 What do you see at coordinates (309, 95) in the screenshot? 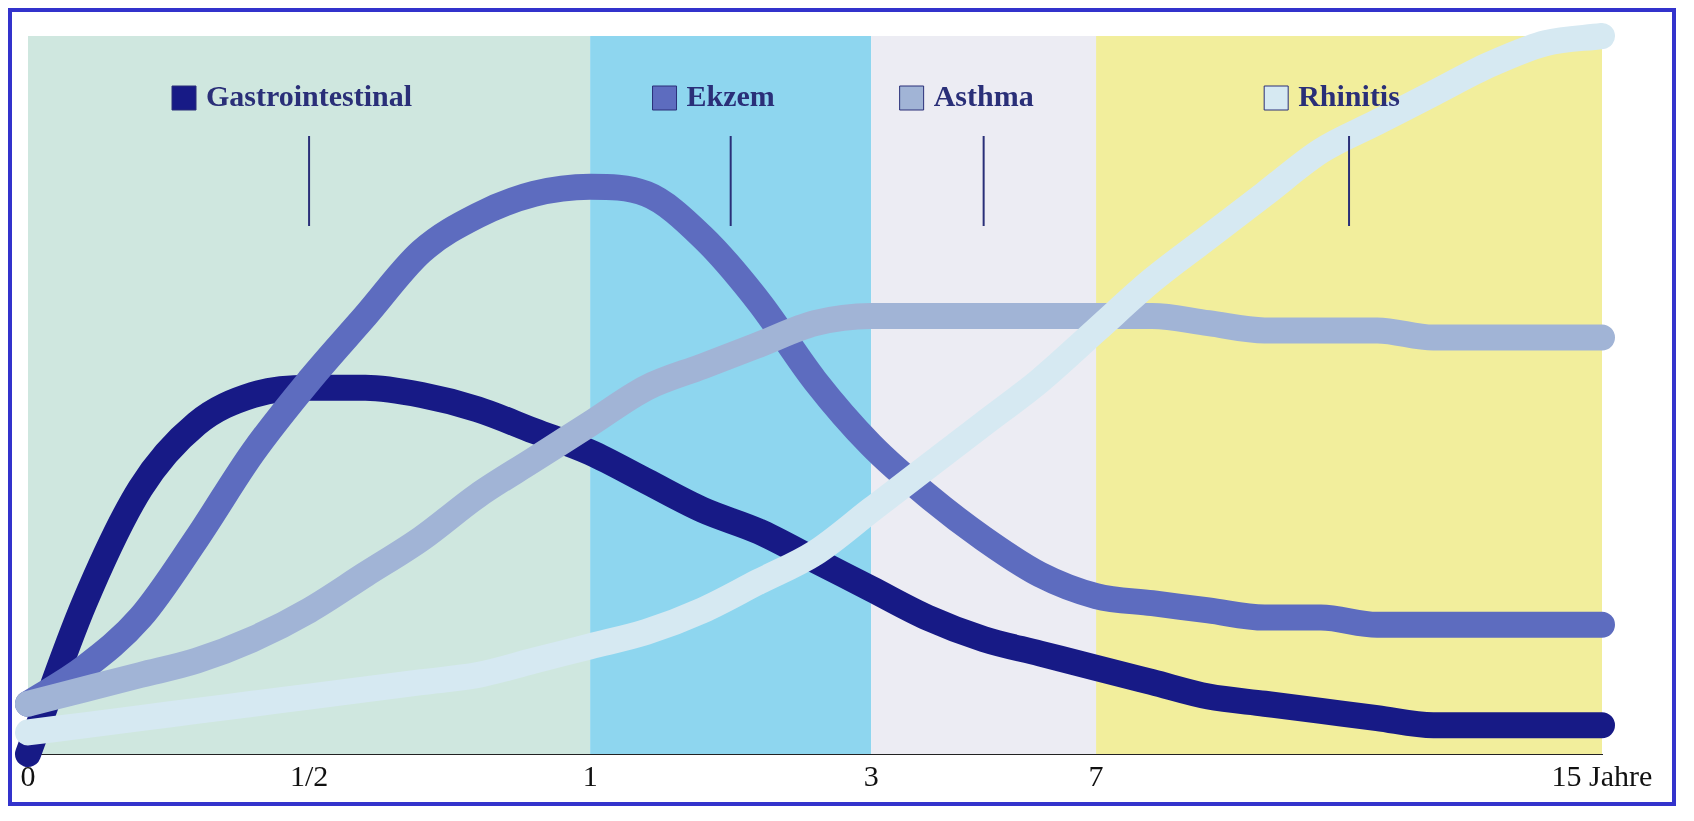
I see `legend-label: Gastrointestinal` at bounding box center [309, 95].